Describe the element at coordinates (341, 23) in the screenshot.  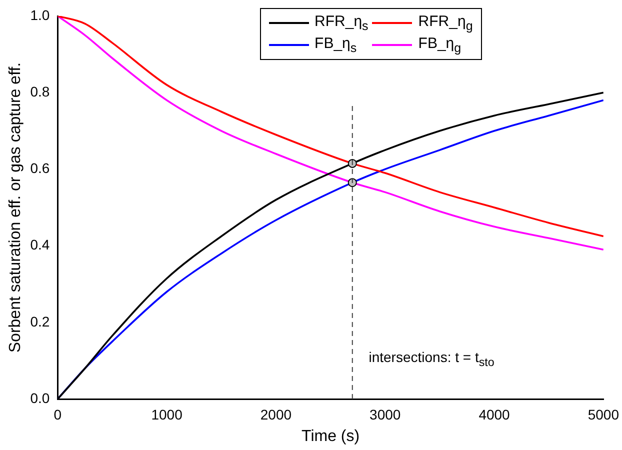
I see `legend-label: RFR_η$_{s}$` at that location.